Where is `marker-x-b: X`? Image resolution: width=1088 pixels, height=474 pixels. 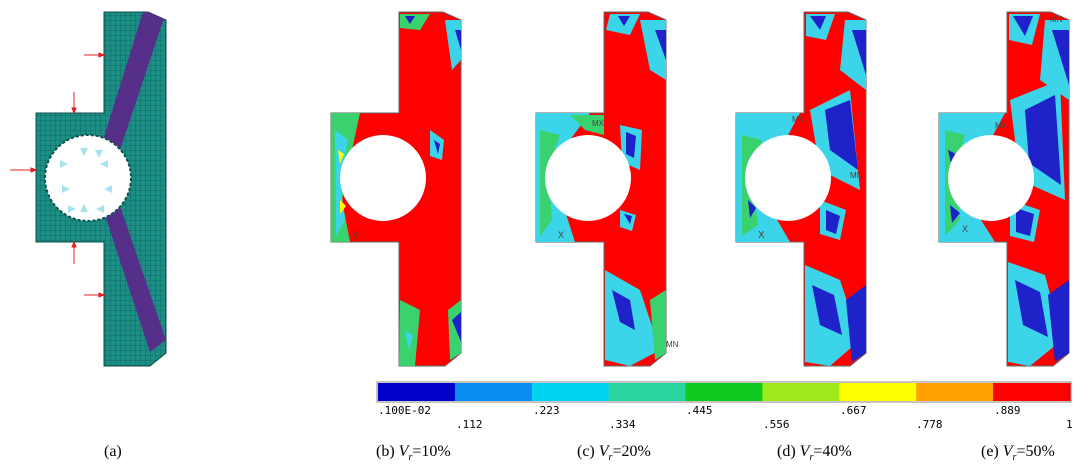
marker-x-b: X is located at coordinates (355, 235).